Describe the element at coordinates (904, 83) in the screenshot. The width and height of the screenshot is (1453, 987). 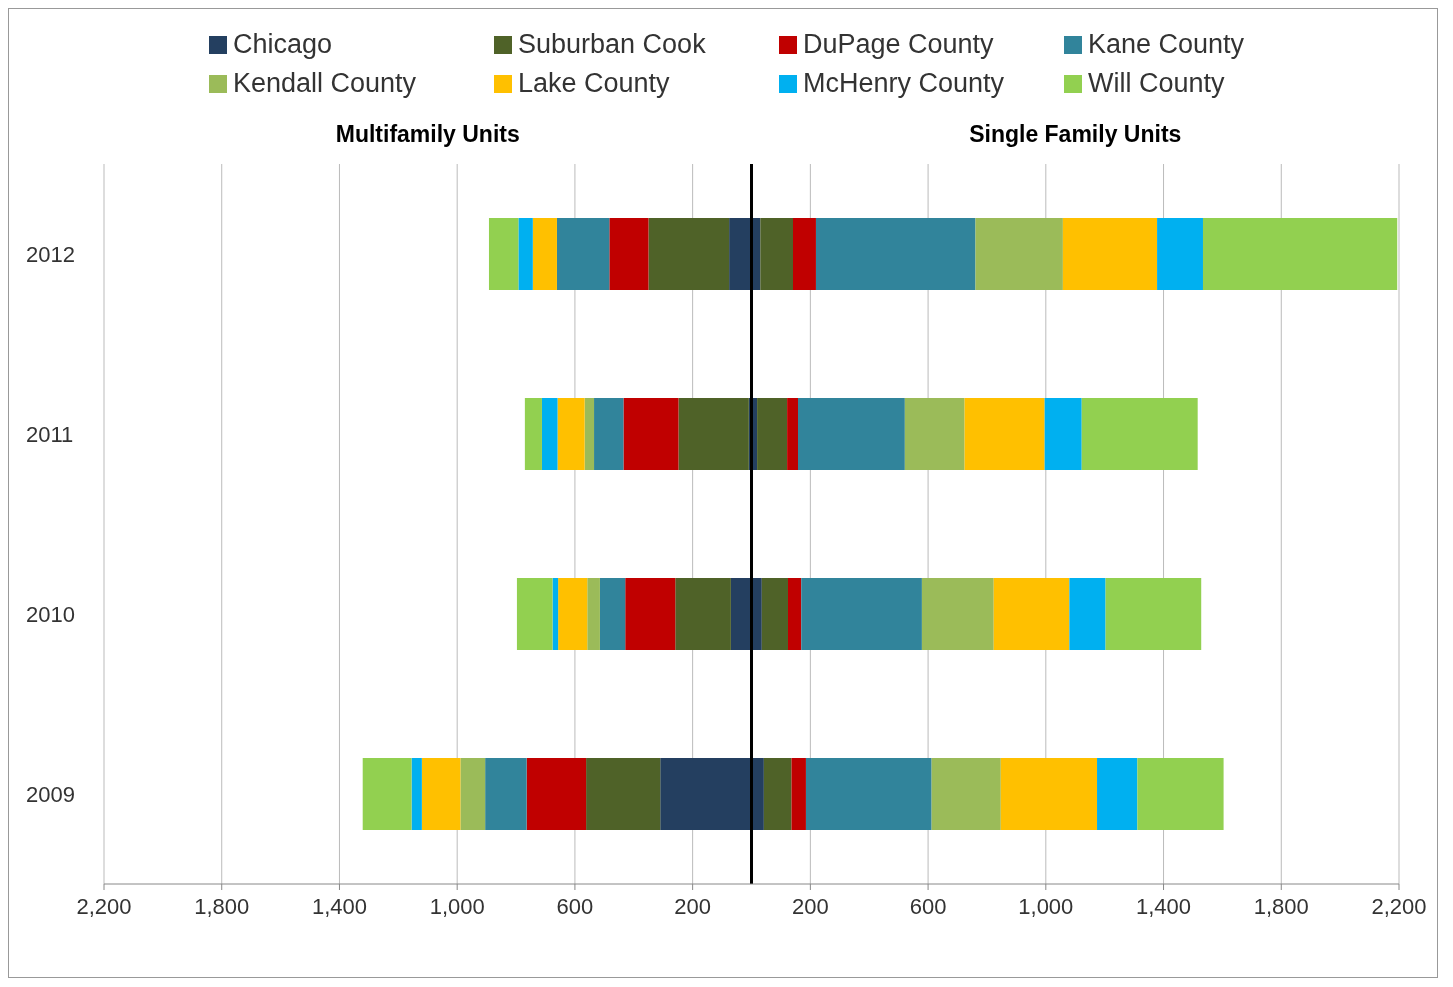
I see `legend-label: McHenry County` at that location.